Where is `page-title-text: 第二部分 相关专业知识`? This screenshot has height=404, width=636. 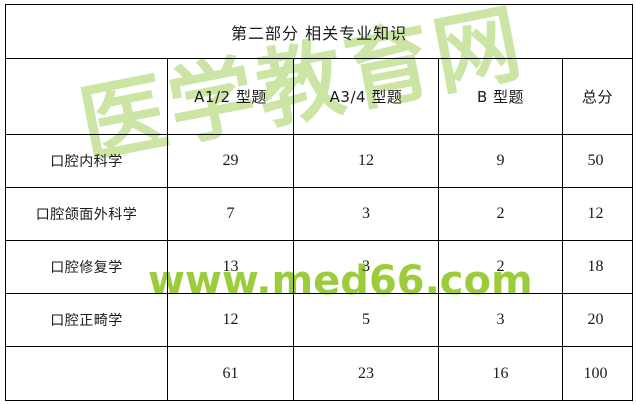 page-title-text: 第二部分 相关专业知识 is located at coordinates (319, 33).